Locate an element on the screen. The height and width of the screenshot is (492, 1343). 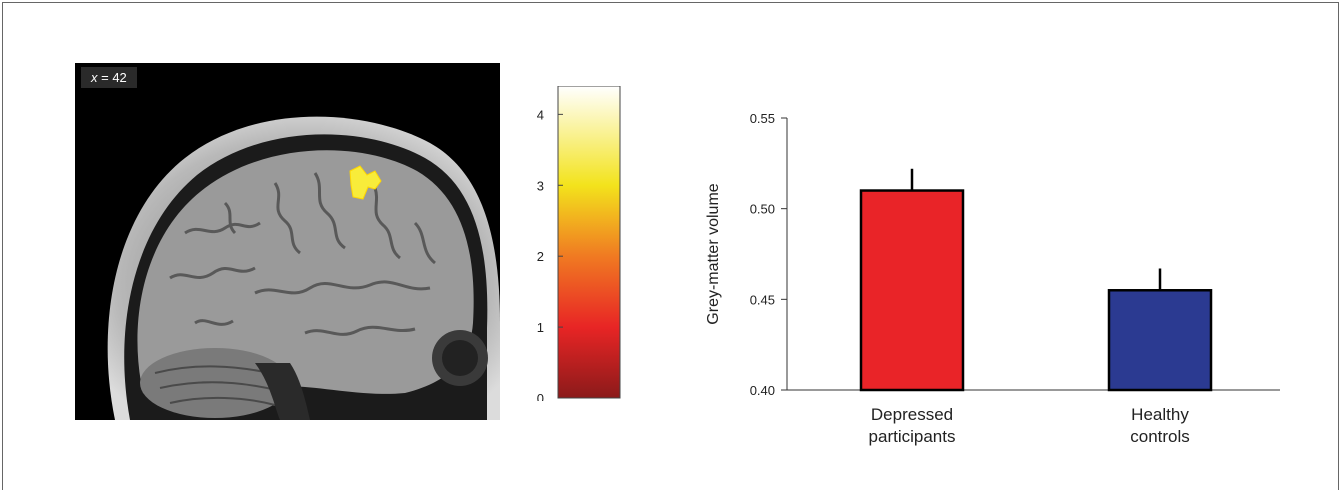
y-tick-label: 0.50 is located at coordinates (762, 209).